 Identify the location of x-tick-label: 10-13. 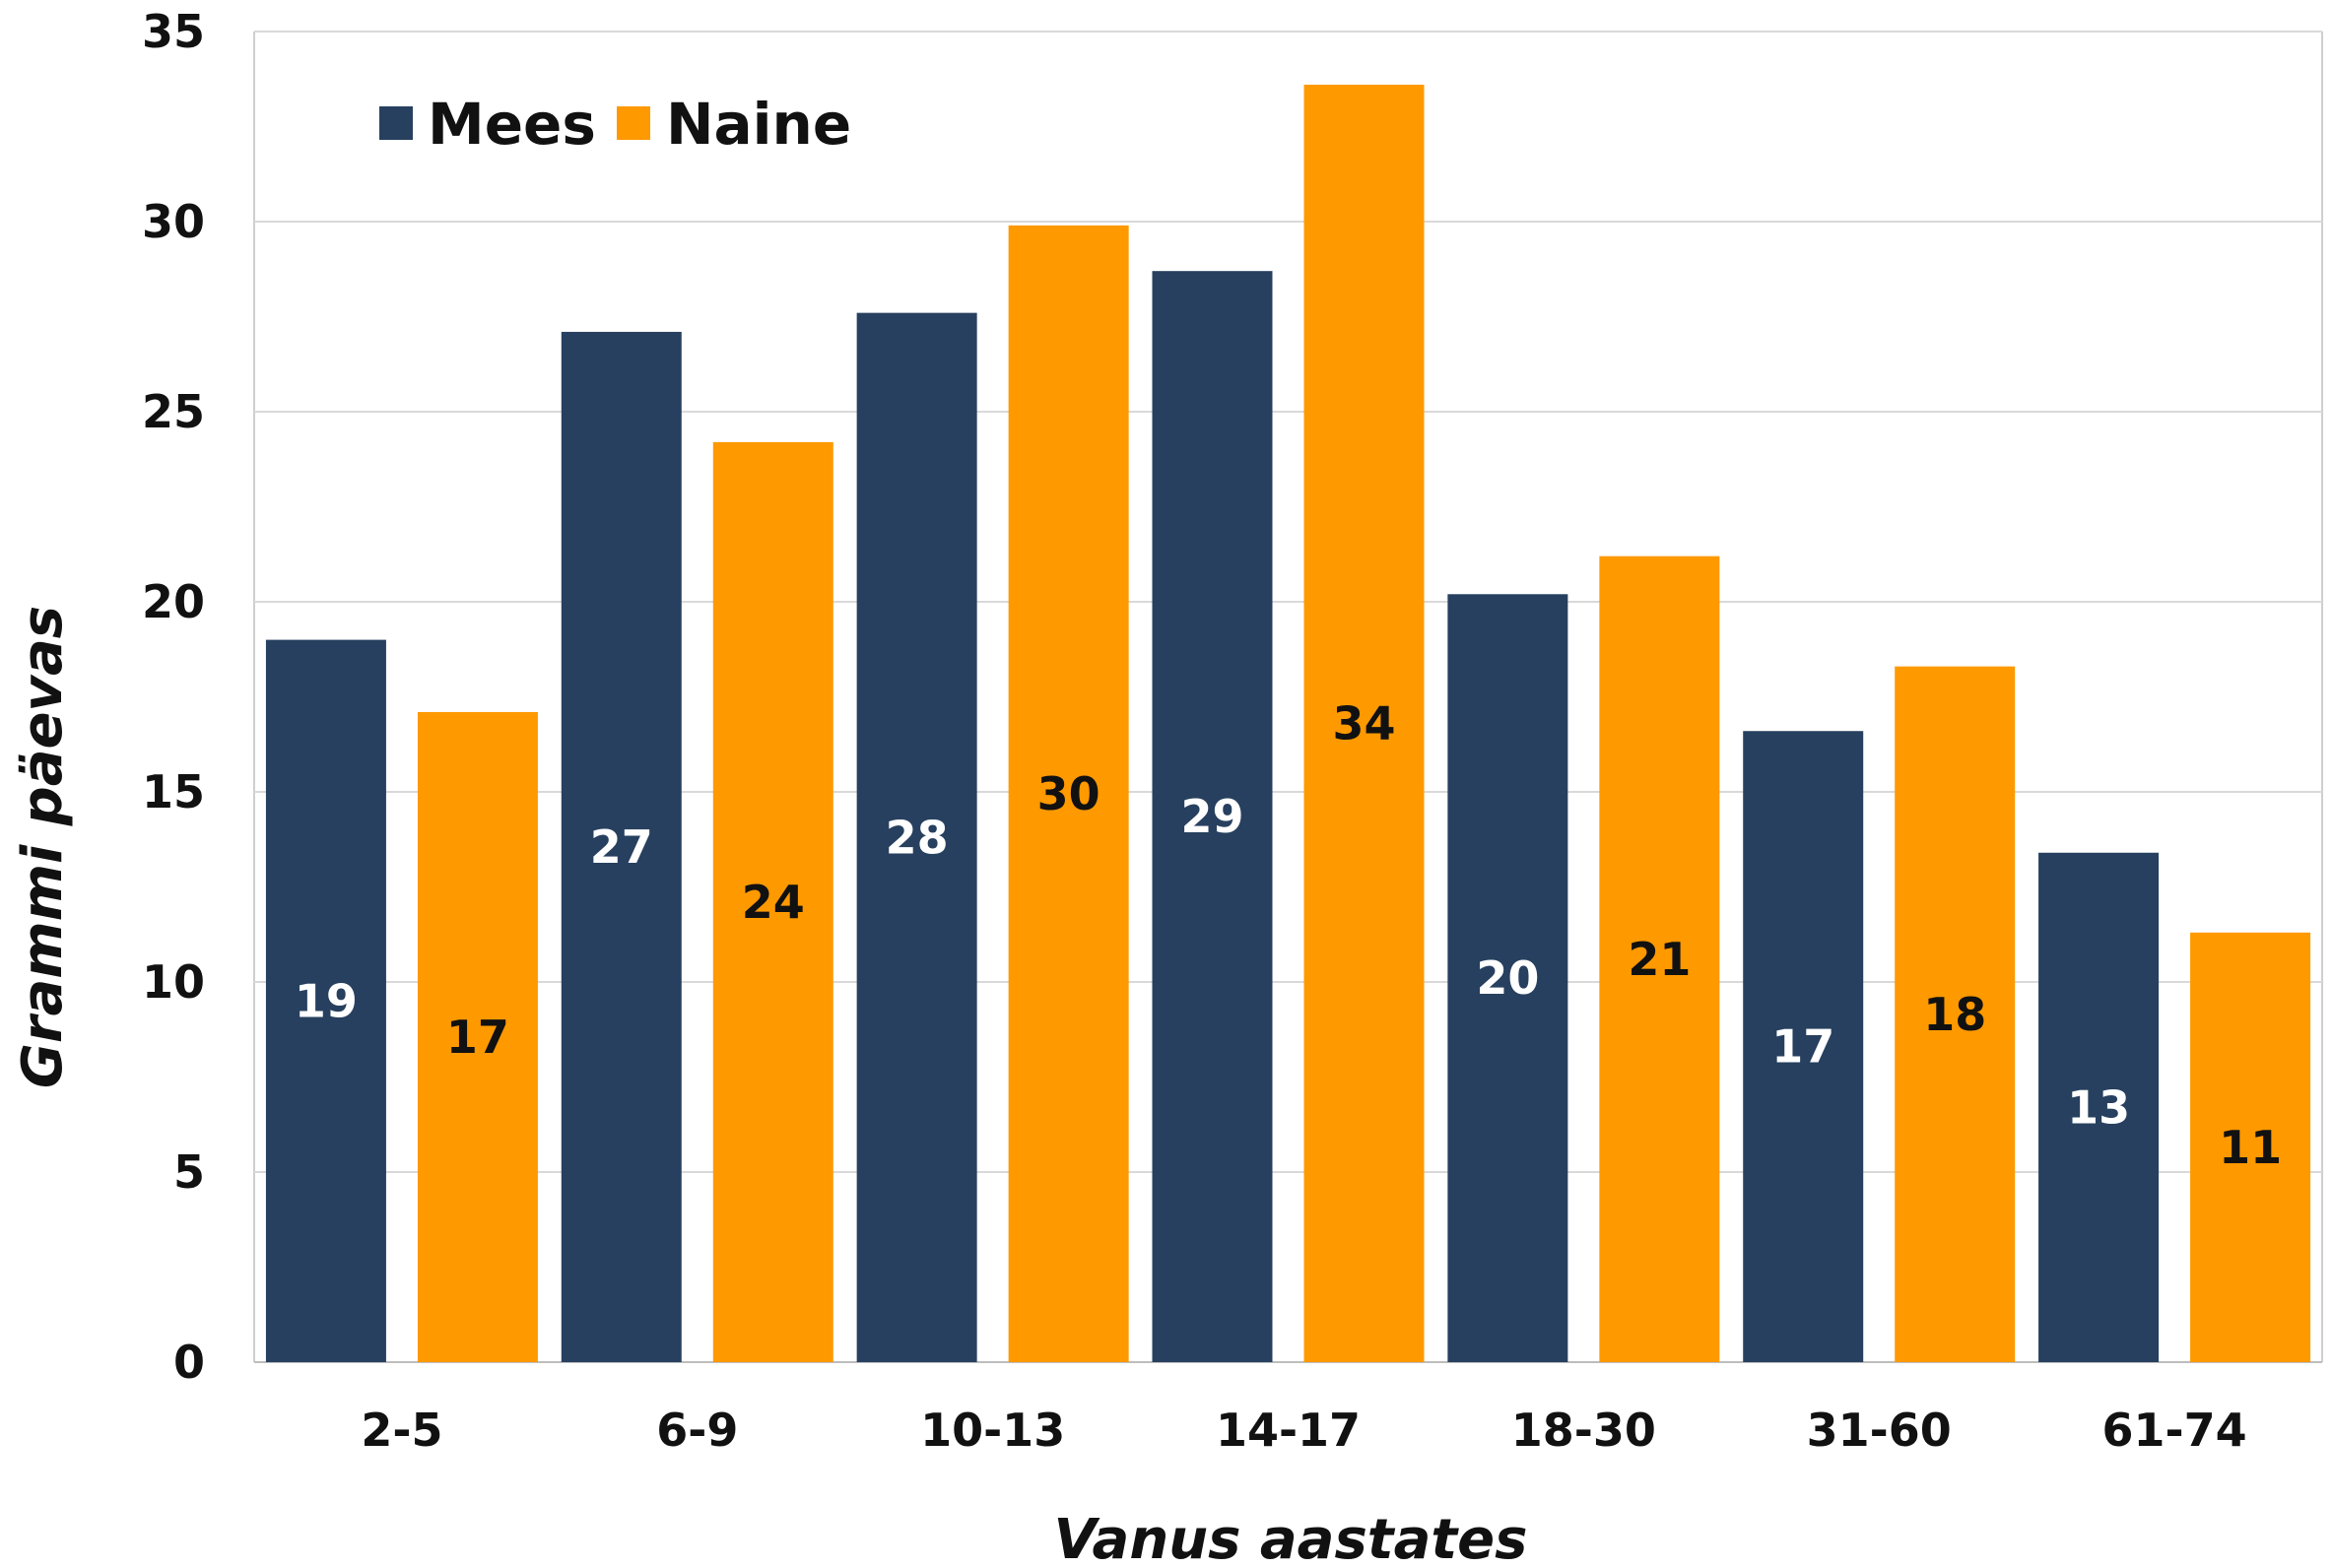
(992, 1430).